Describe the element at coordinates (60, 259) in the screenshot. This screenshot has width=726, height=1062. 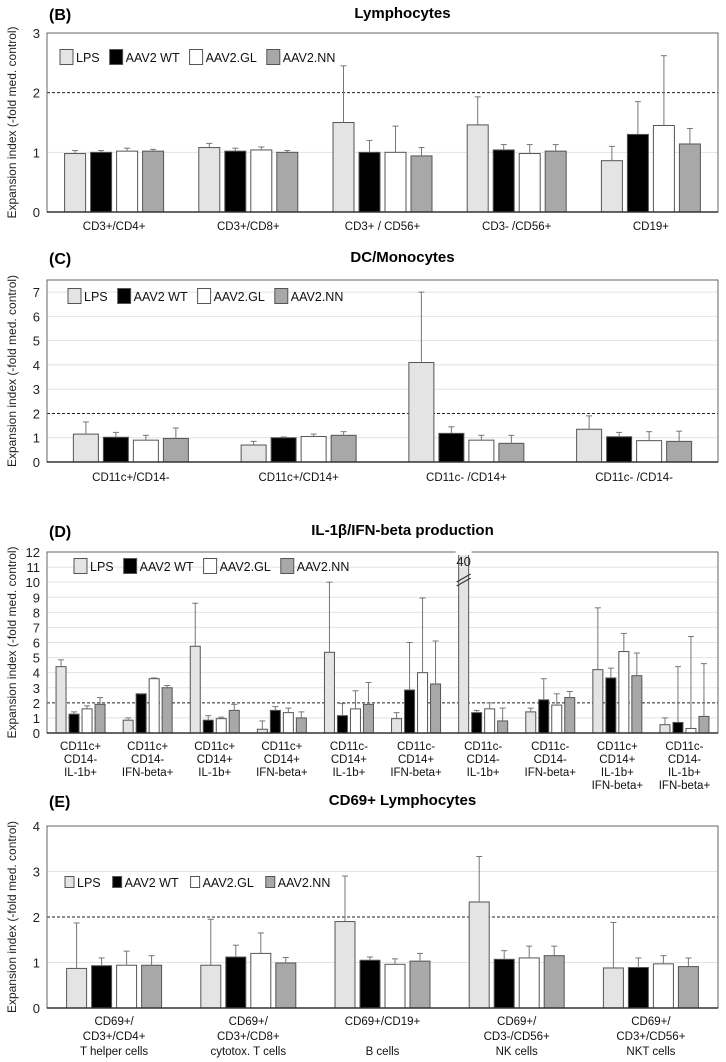
I see `panel-letter: (C)` at that location.